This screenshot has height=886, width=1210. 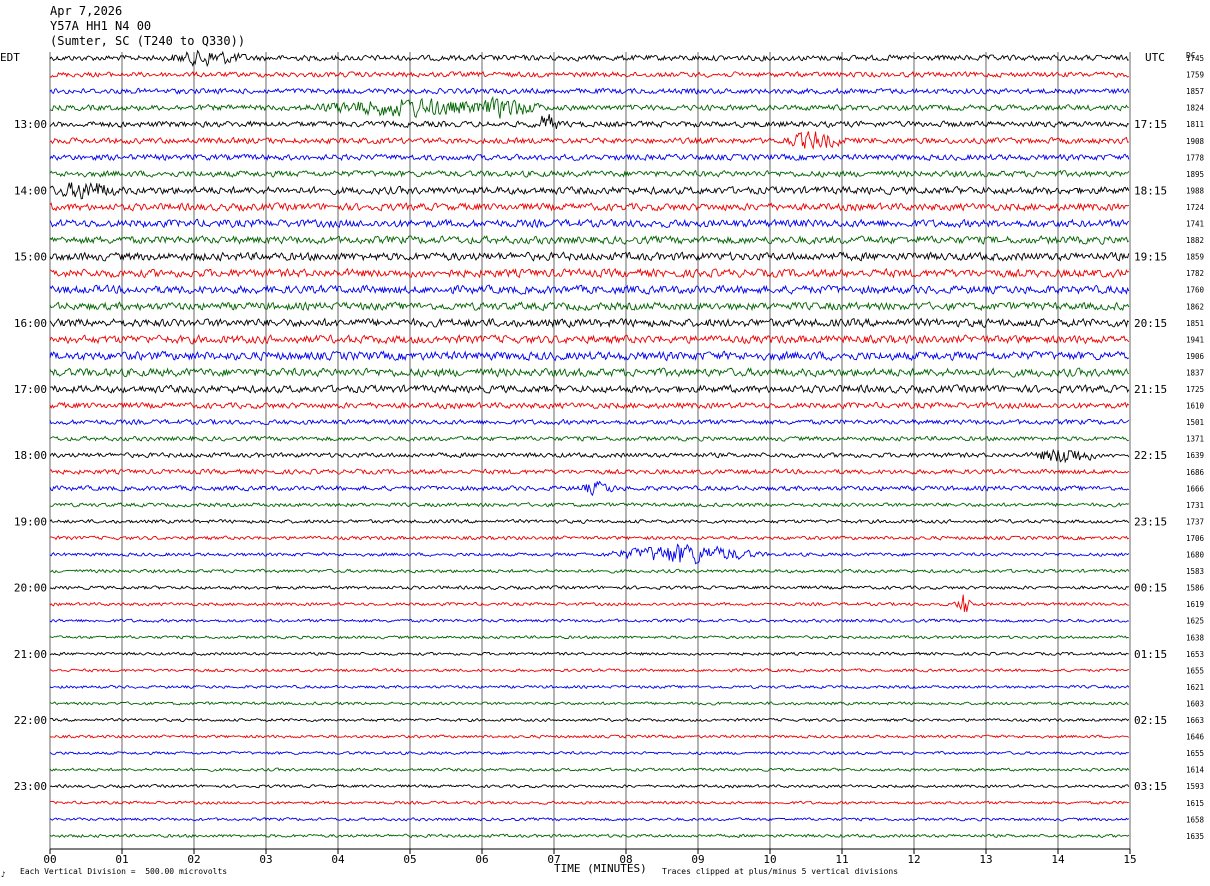 I want to click on dc-value-label: 1824, so click(x=1195, y=108).